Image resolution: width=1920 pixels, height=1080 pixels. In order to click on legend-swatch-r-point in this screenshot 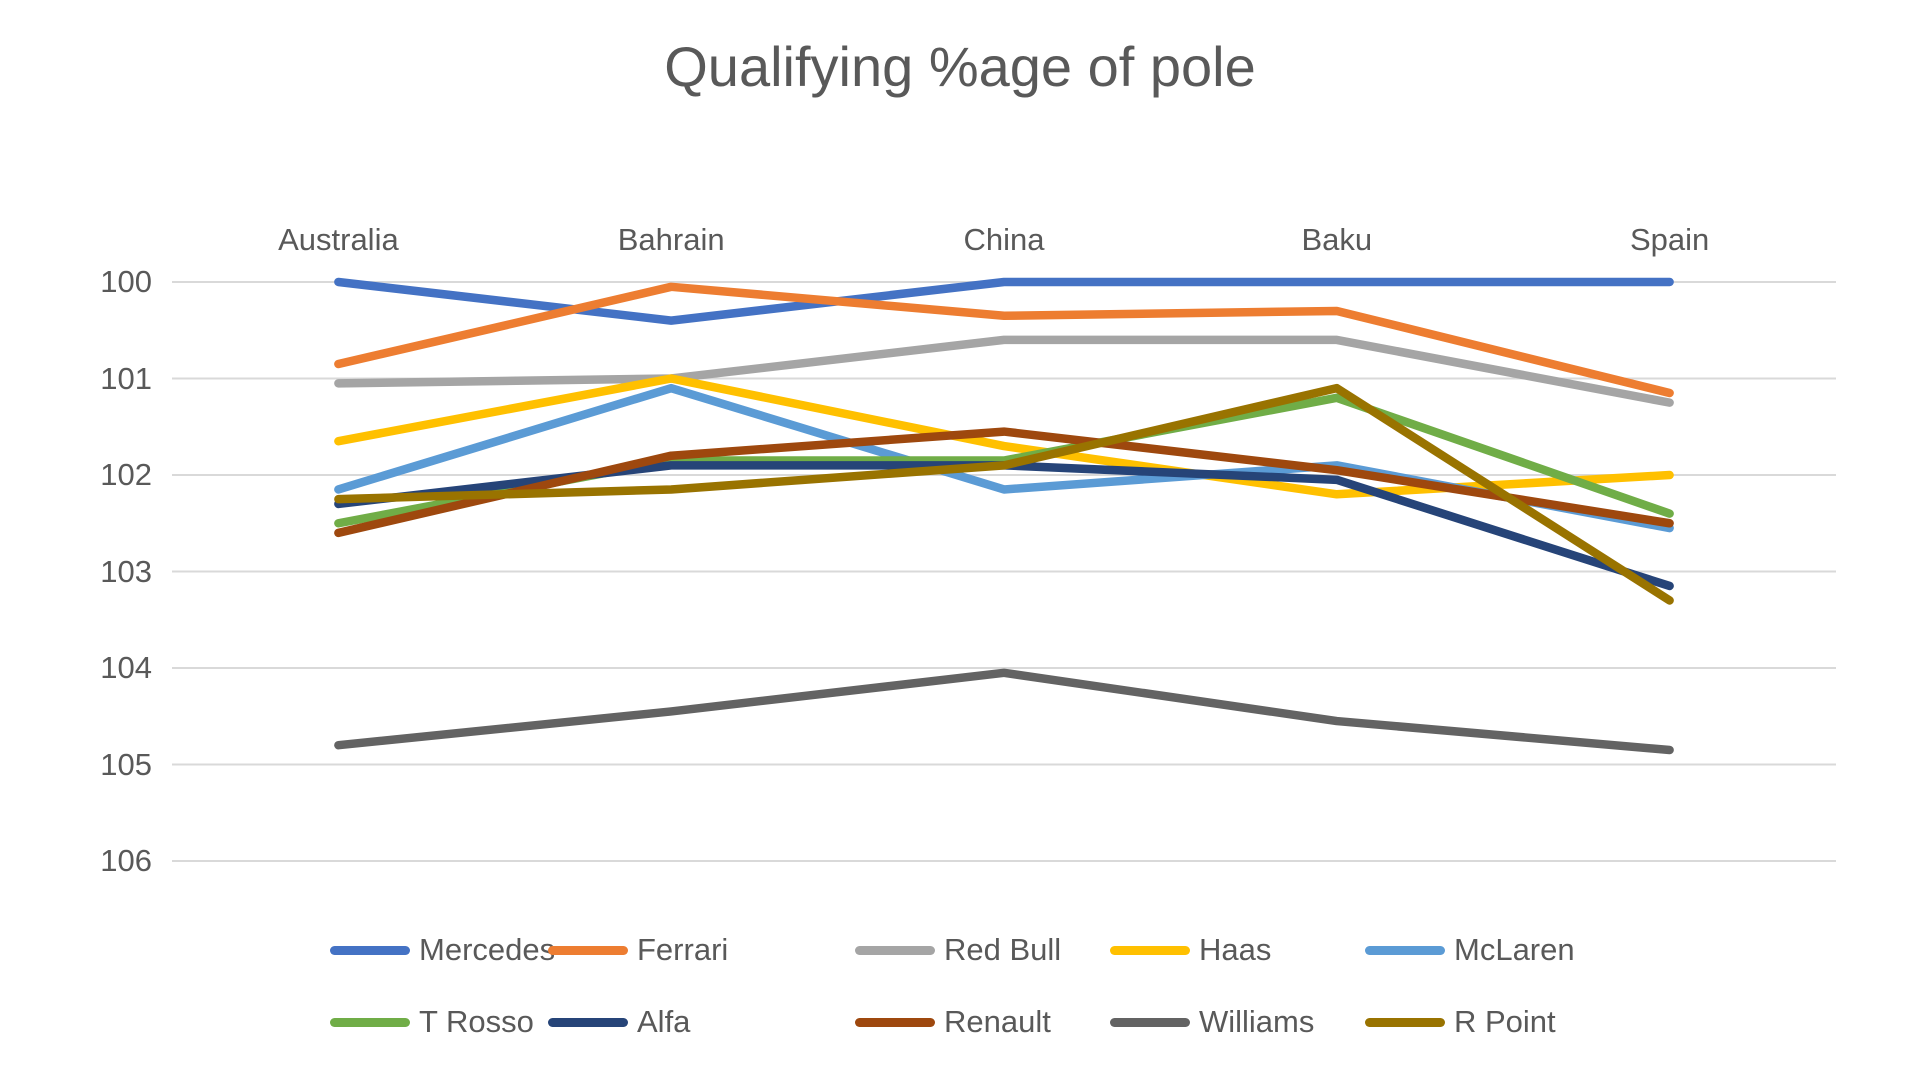, I will do `click(1405, 1022)`.